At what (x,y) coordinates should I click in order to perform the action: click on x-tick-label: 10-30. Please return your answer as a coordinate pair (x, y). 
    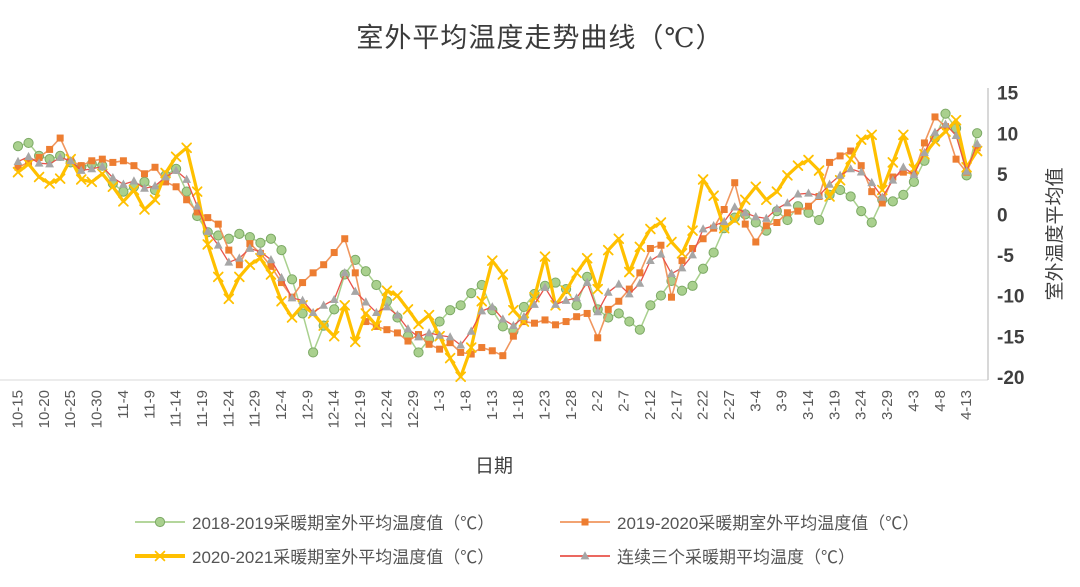
    Looking at the image, I should click on (97, 409).